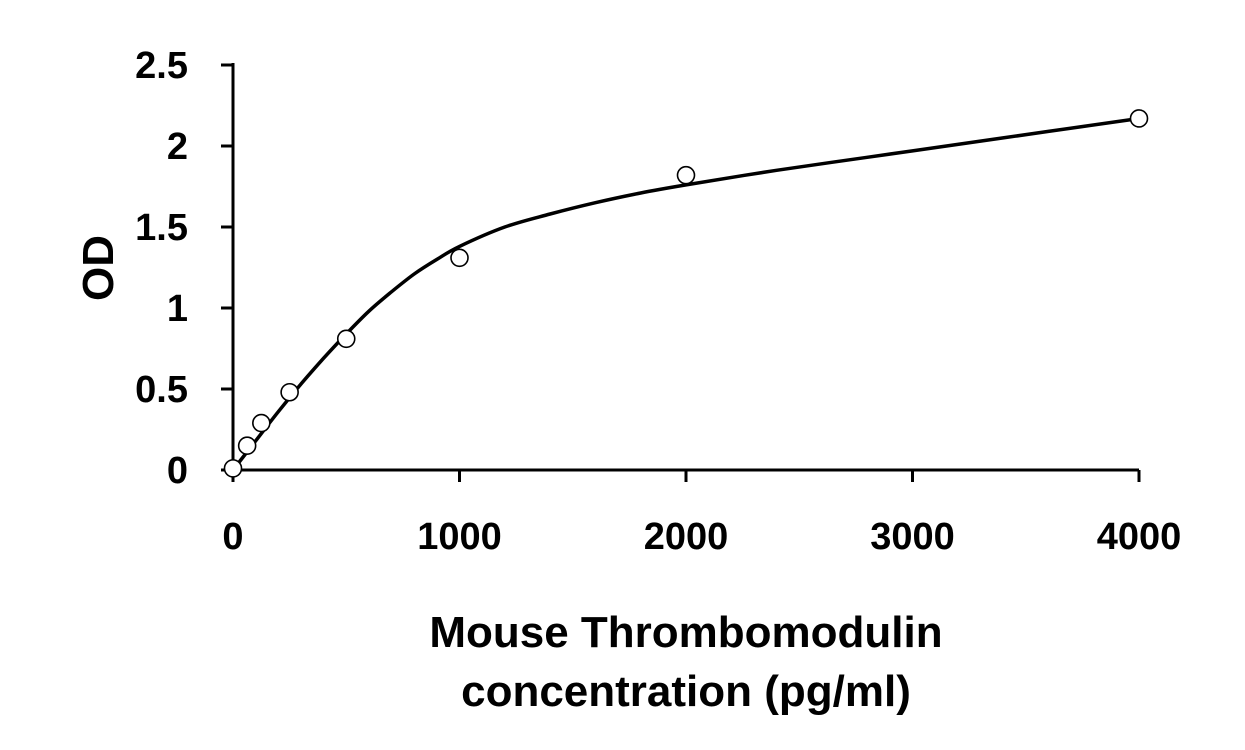 Image resolution: width=1245 pixels, height=750 pixels. What do you see at coordinates (459, 537) in the screenshot?
I see `x-tick-label: 1000` at bounding box center [459, 537].